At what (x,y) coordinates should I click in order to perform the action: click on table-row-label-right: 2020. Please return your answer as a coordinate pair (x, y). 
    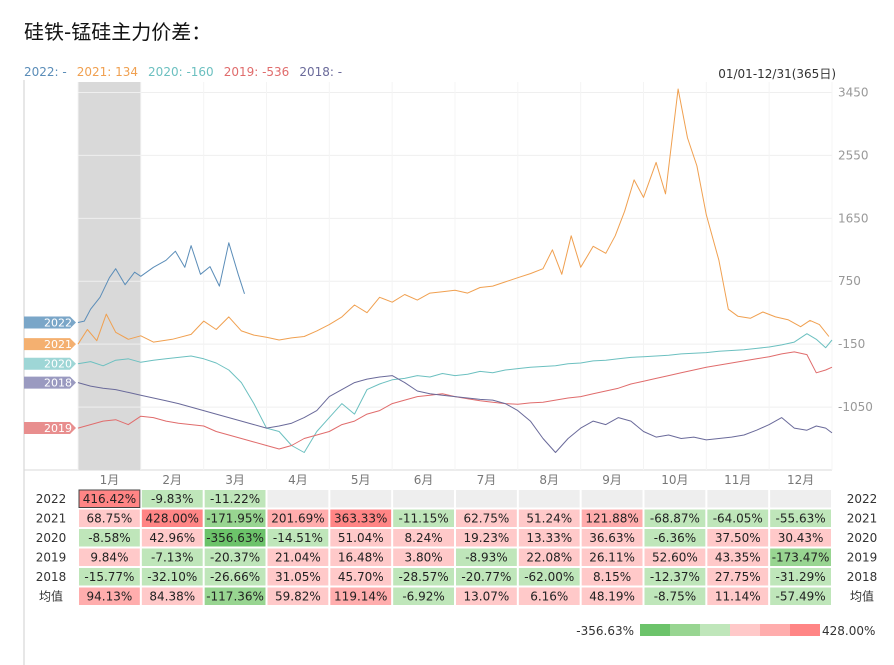
    Looking at the image, I should click on (862, 538).